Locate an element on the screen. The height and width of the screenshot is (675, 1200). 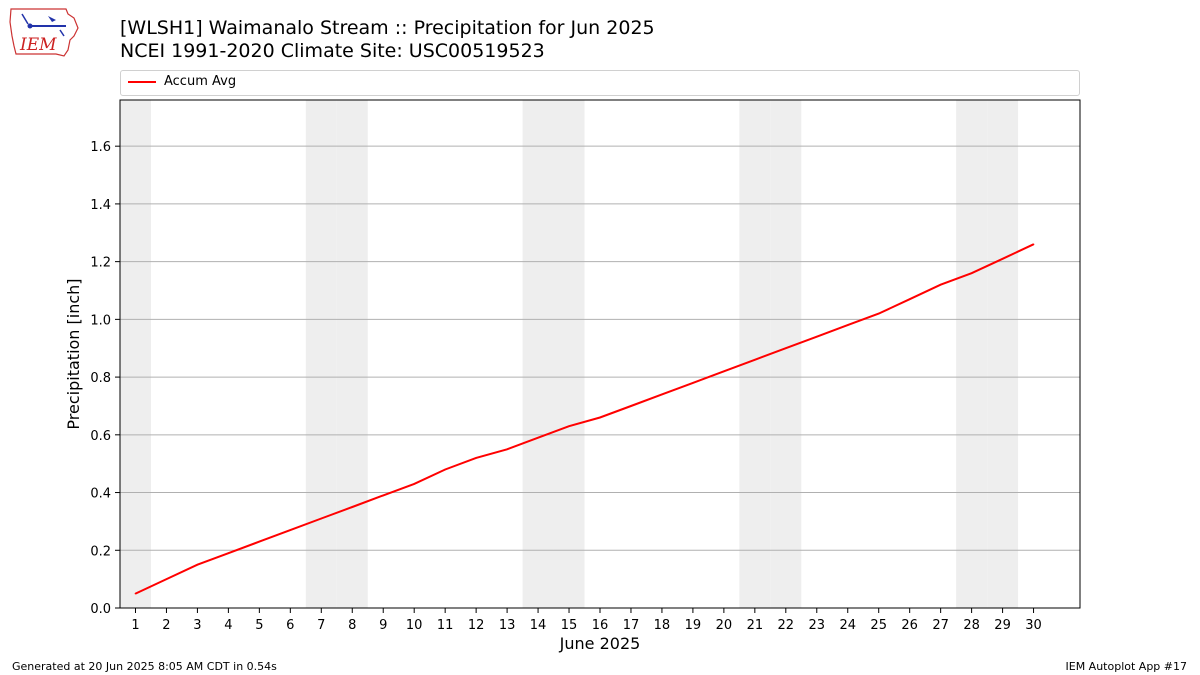
x-tick-label: 15 is located at coordinates (569, 625).